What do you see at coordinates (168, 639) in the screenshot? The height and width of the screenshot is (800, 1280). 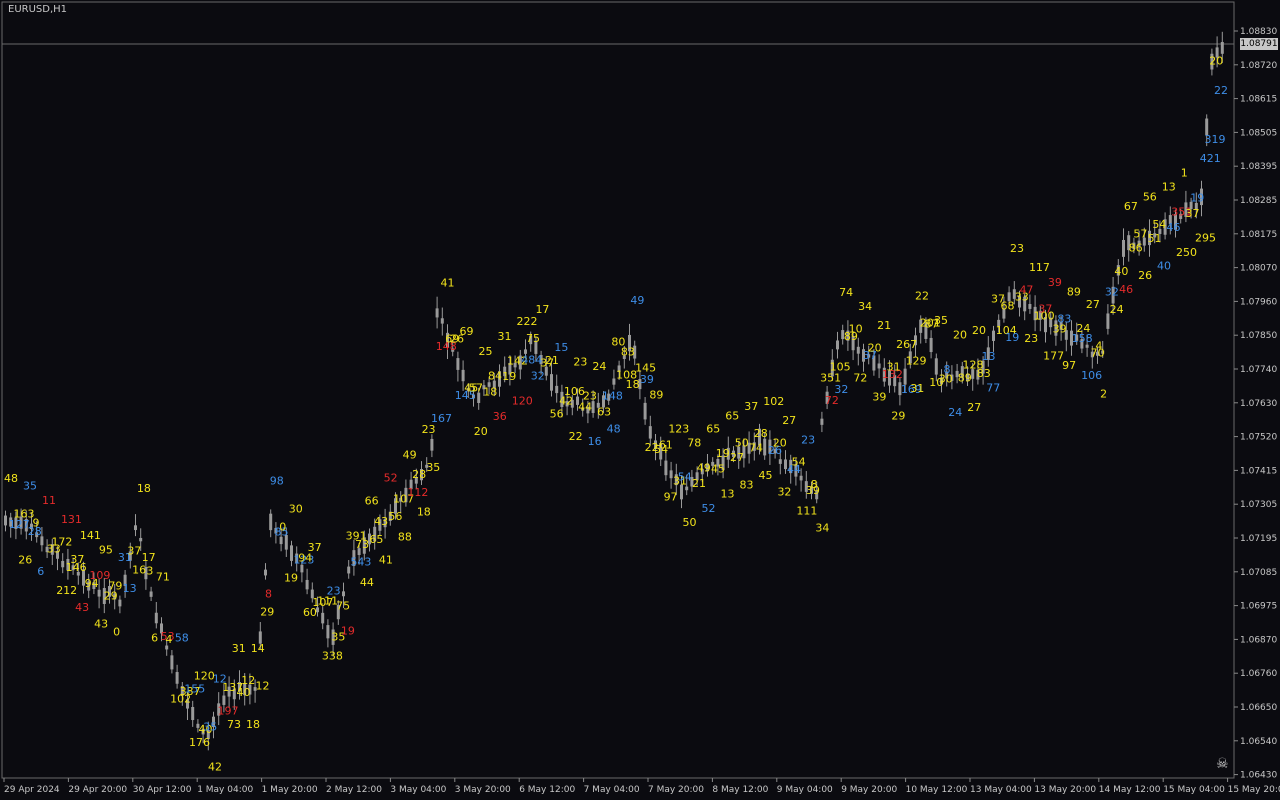 I see `tick-count-label: 4` at bounding box center [168, 639].